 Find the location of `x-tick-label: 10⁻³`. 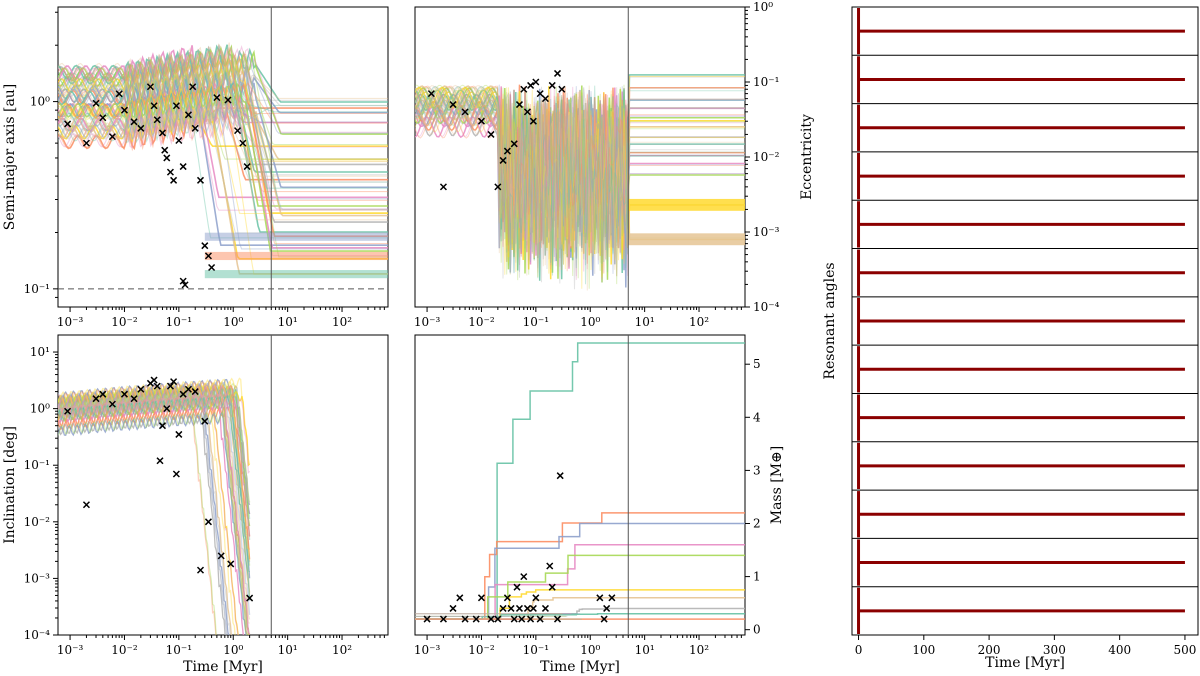

x-tick-label: 10⁻³ is located at coordinates (70, 322).